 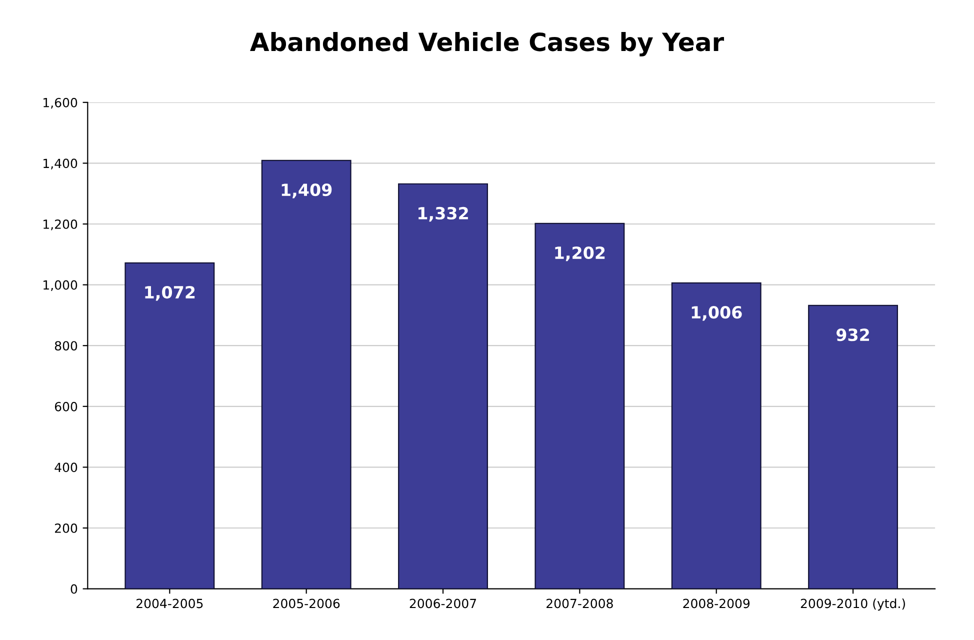 What do you see at coordinates (66, 528) in the screenshot?
I see `y-tick-label: 200` at bounding box center [66, 528].